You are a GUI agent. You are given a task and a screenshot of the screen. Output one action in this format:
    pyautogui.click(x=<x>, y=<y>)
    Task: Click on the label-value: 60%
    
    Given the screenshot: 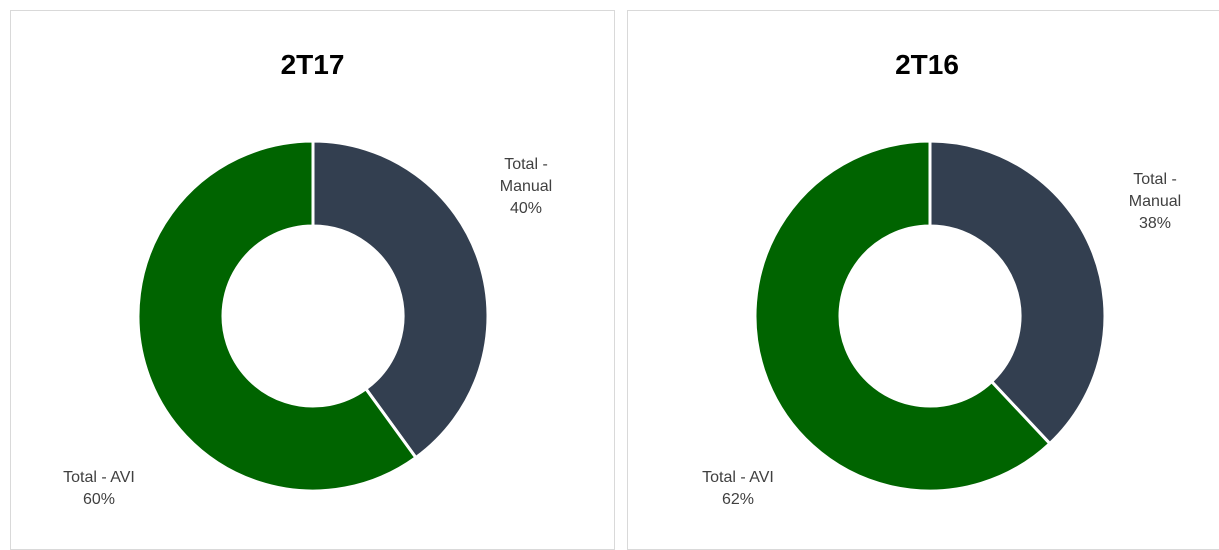 What is the action you would take?
    pyautogui.click(x=99, y=499)
    